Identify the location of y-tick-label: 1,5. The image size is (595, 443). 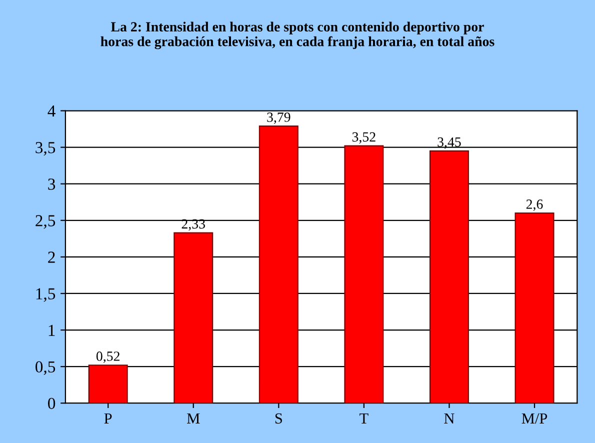
(46, 295).